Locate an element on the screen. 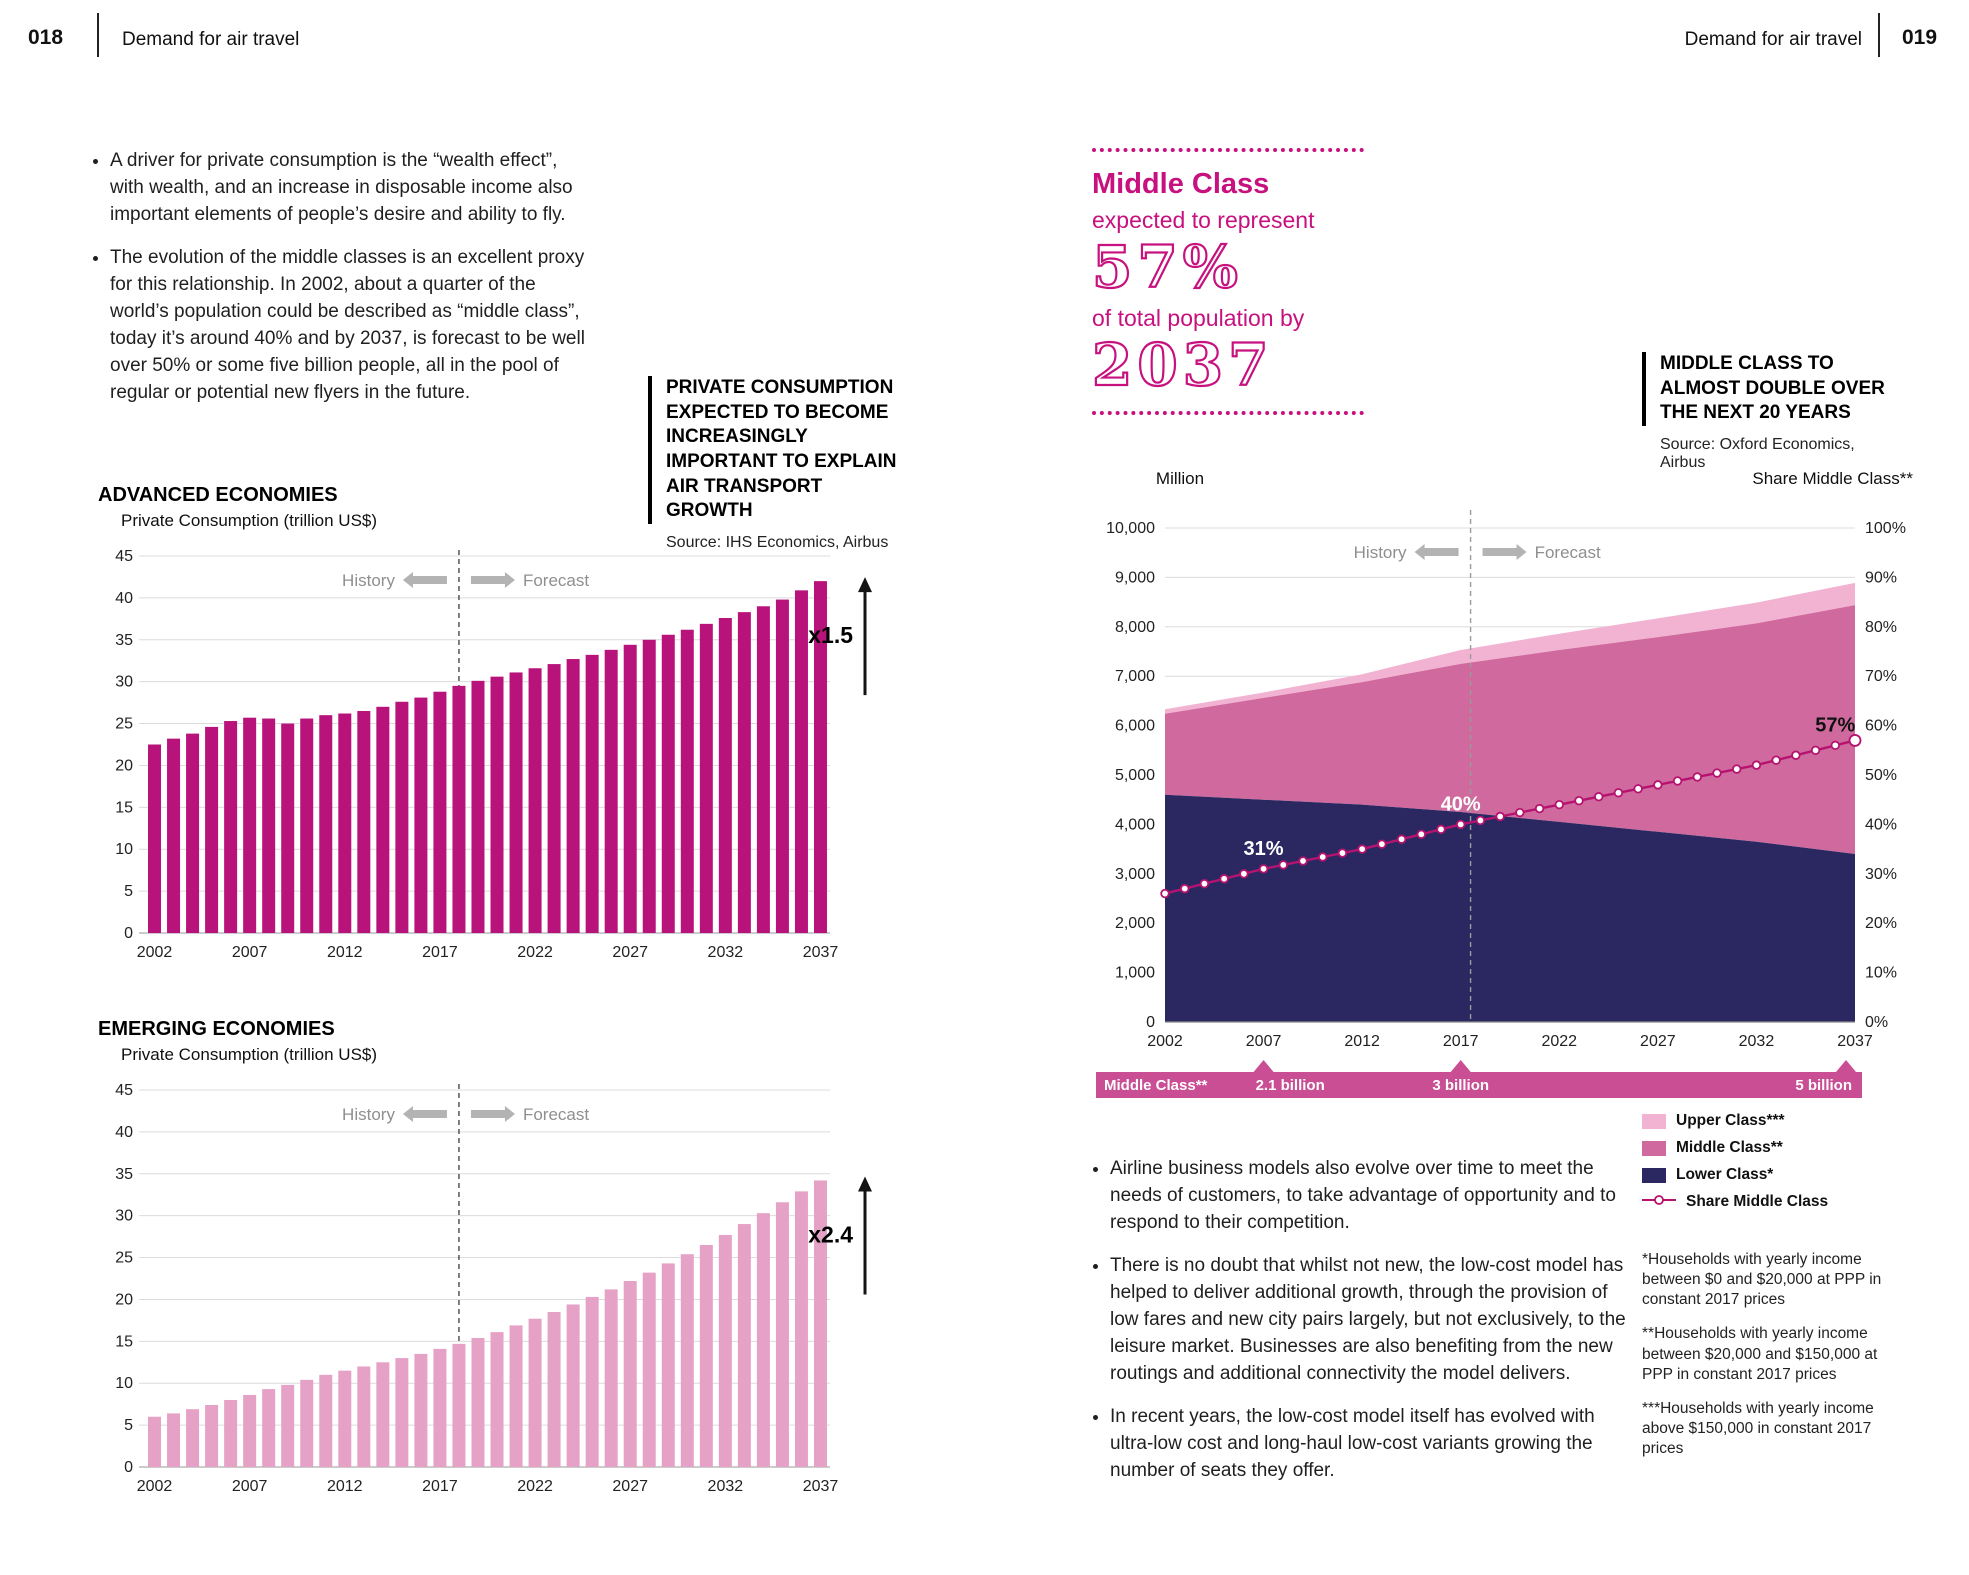 Image resolution: width=1969 pixels, height=1575 pixels. svg-text: 3 billion is located at coordinates (1460, 1085).